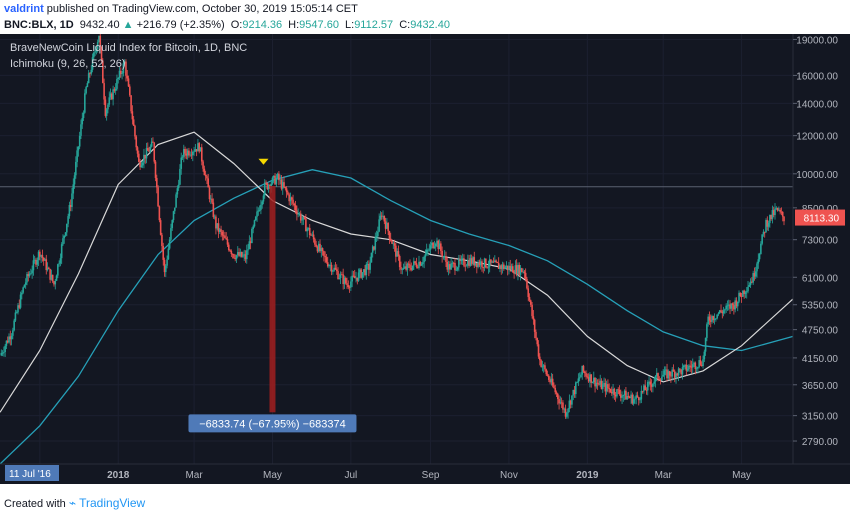  Describe the element at coordinates (741, 475) in the screenshot. I see `time-tick-label: May` at that location.